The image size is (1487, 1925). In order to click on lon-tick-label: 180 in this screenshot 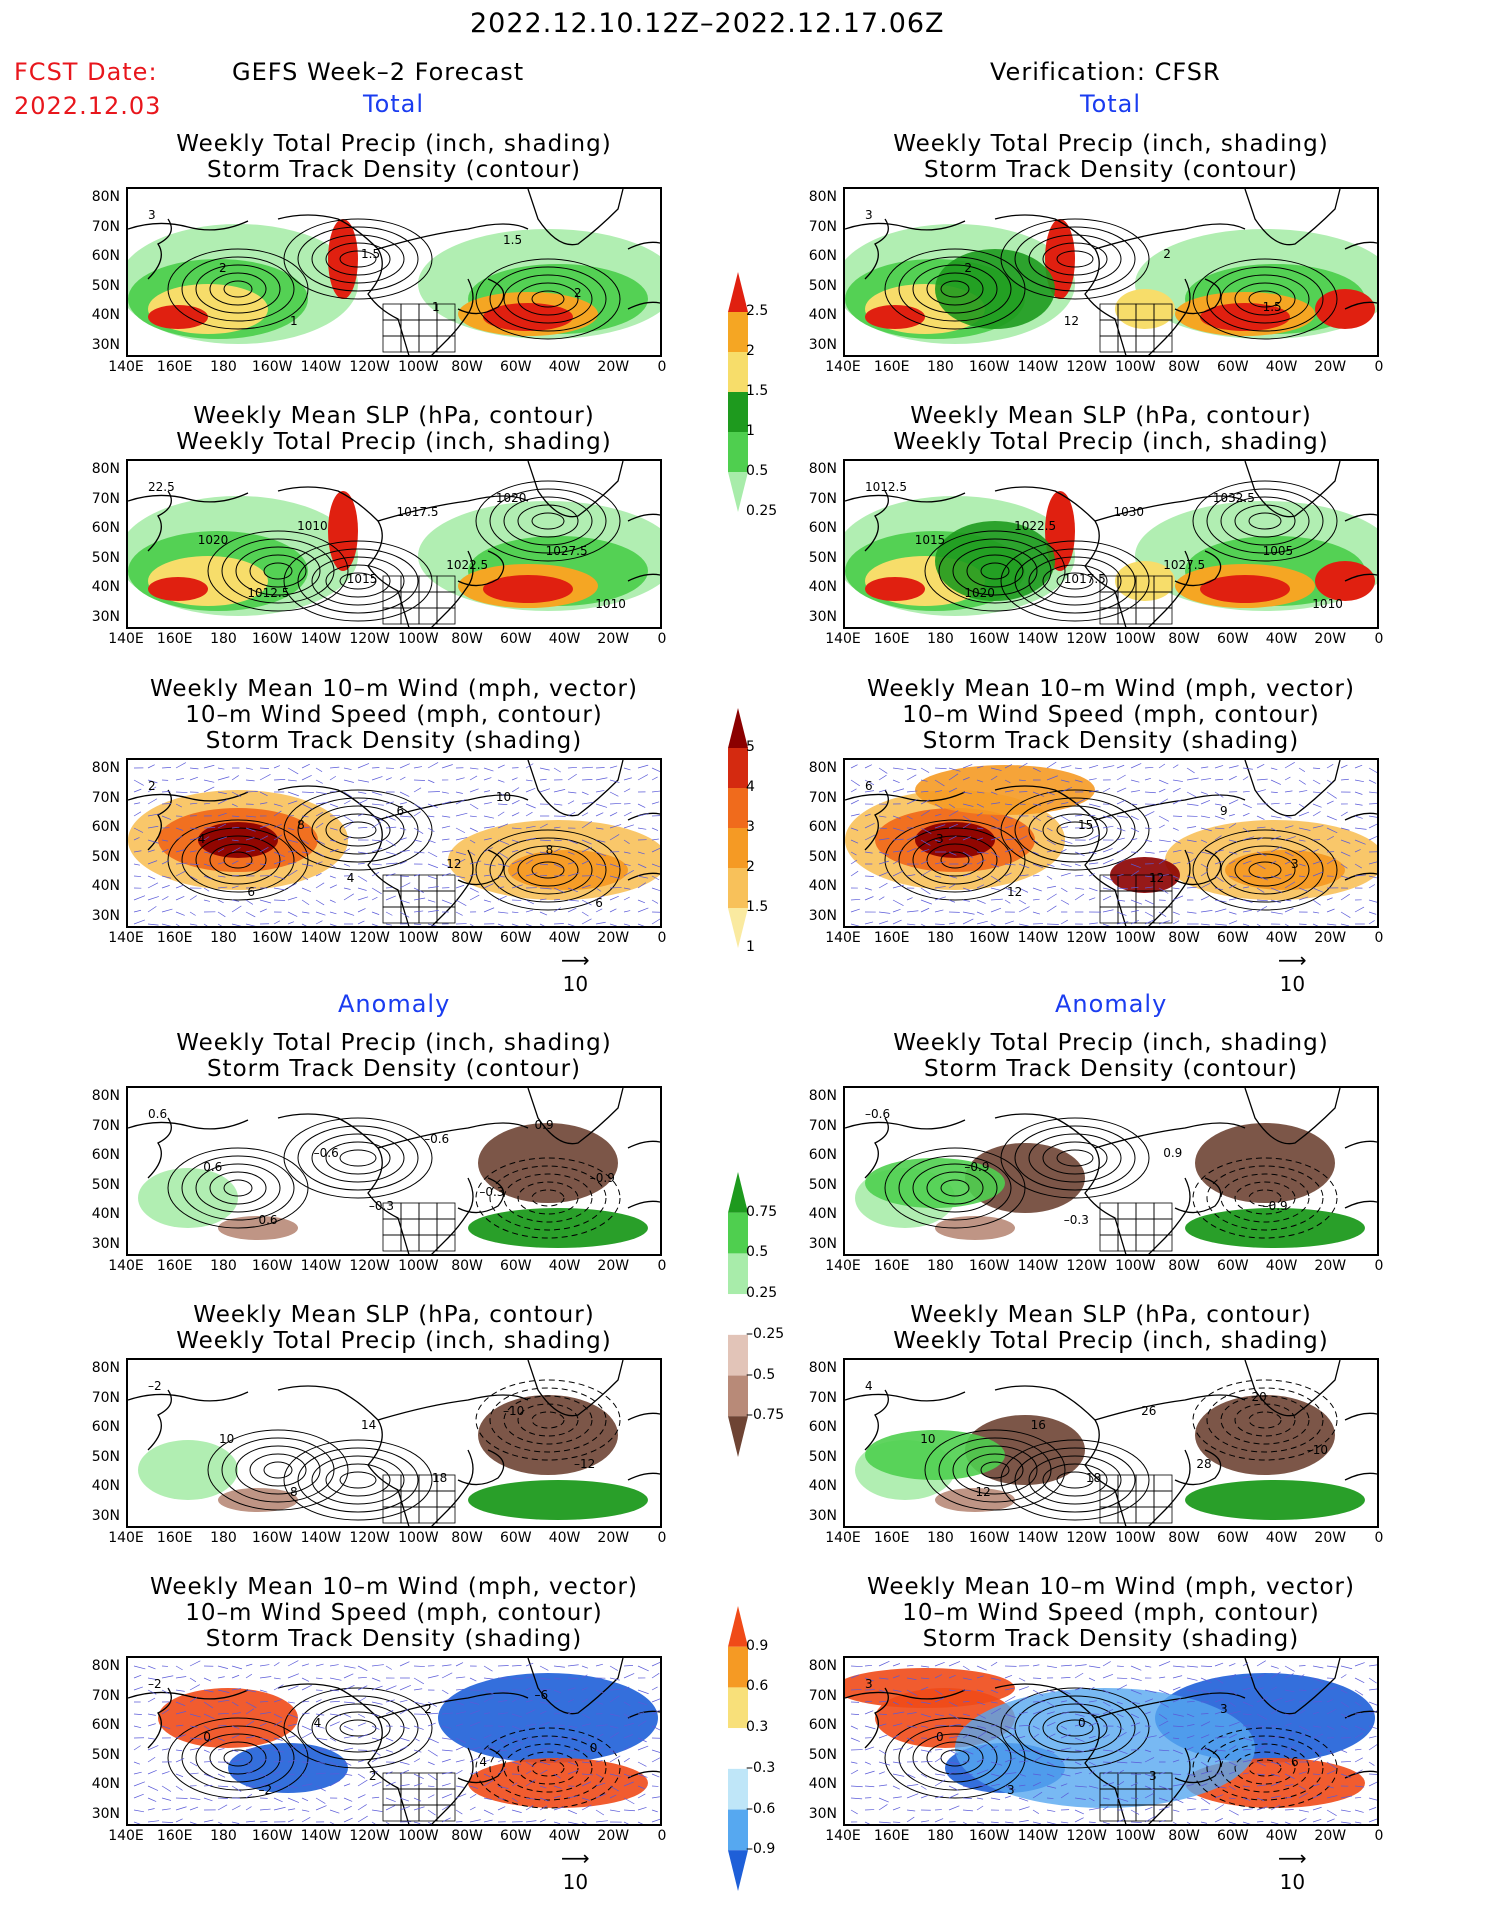, I will do `click(223, 1836)`.